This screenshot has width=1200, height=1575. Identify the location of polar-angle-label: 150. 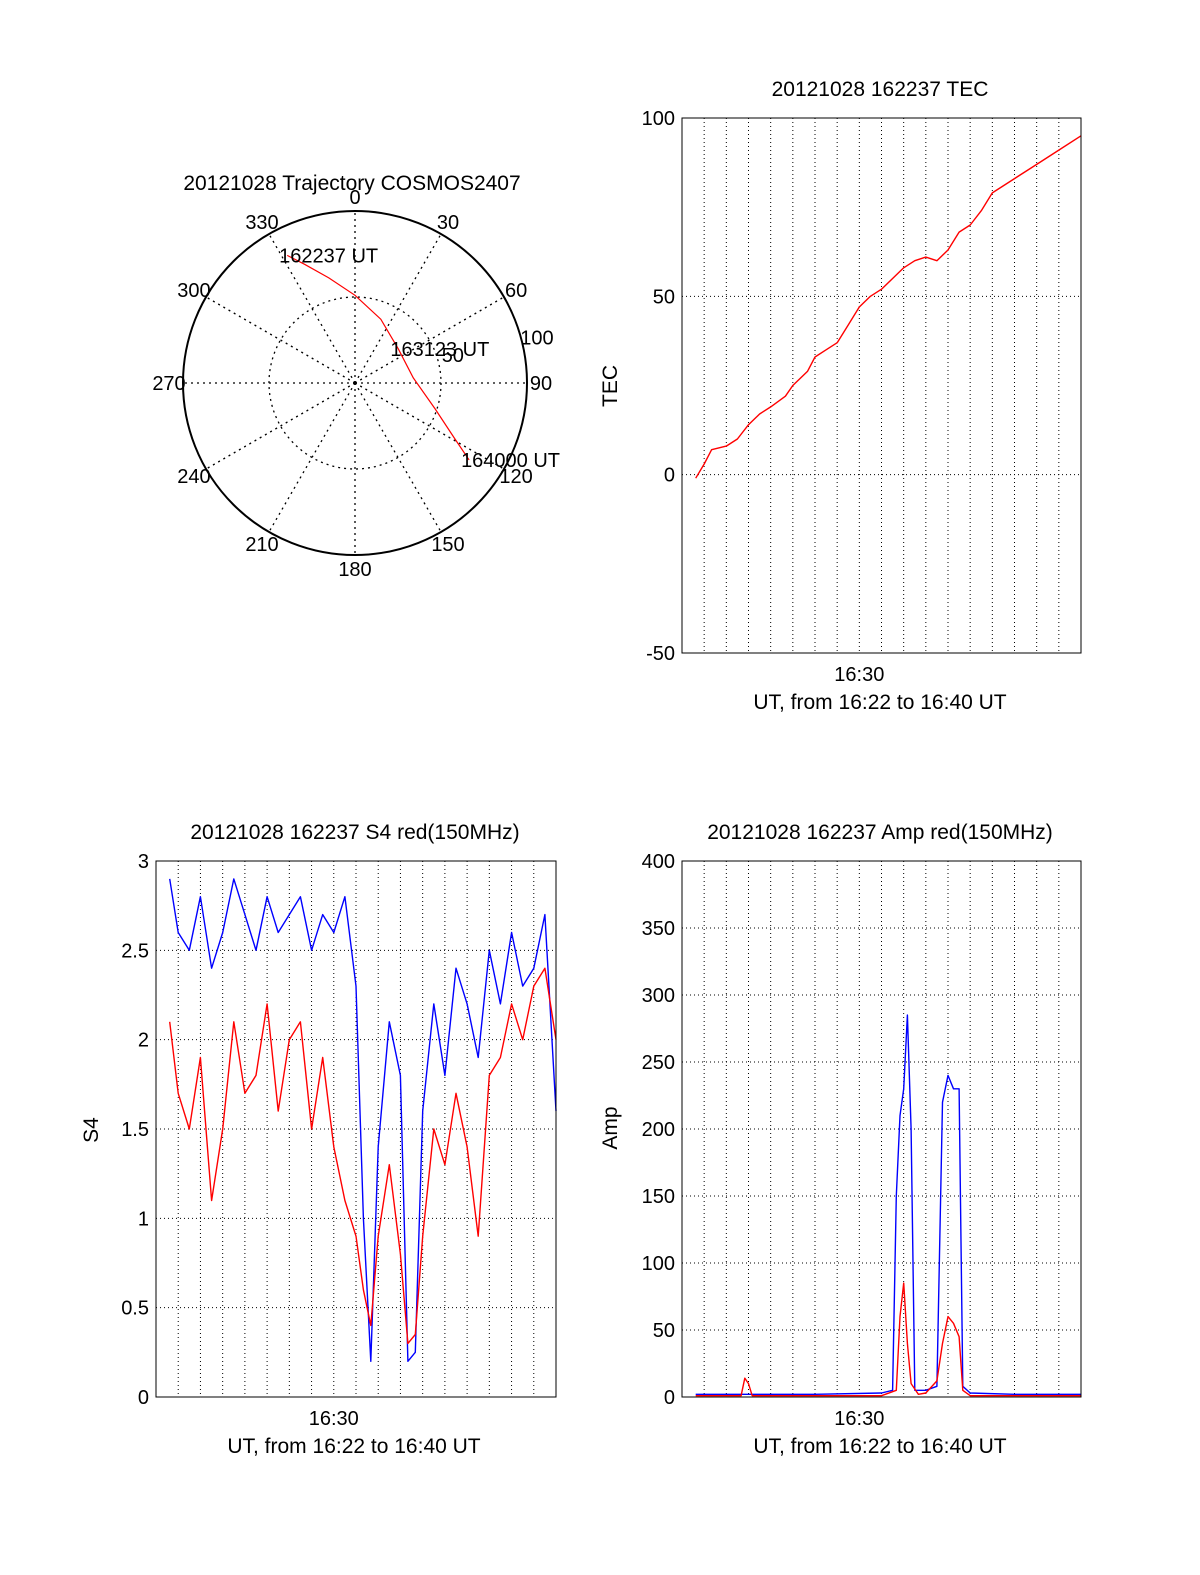
(447, 545).